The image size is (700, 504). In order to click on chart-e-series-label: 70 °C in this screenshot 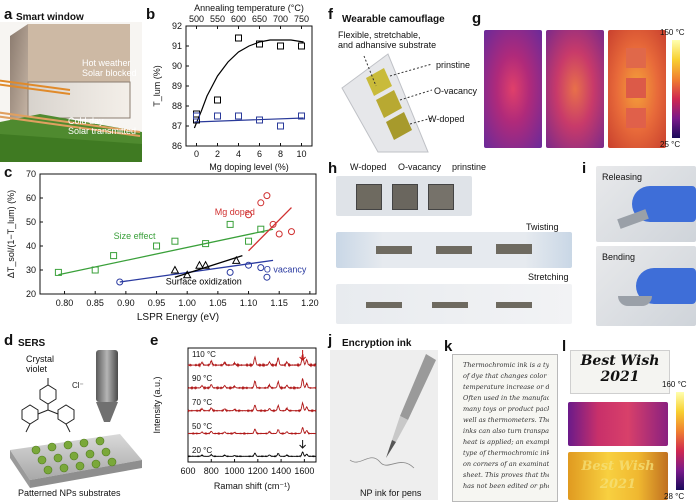, I will do `click(202, 402)`.